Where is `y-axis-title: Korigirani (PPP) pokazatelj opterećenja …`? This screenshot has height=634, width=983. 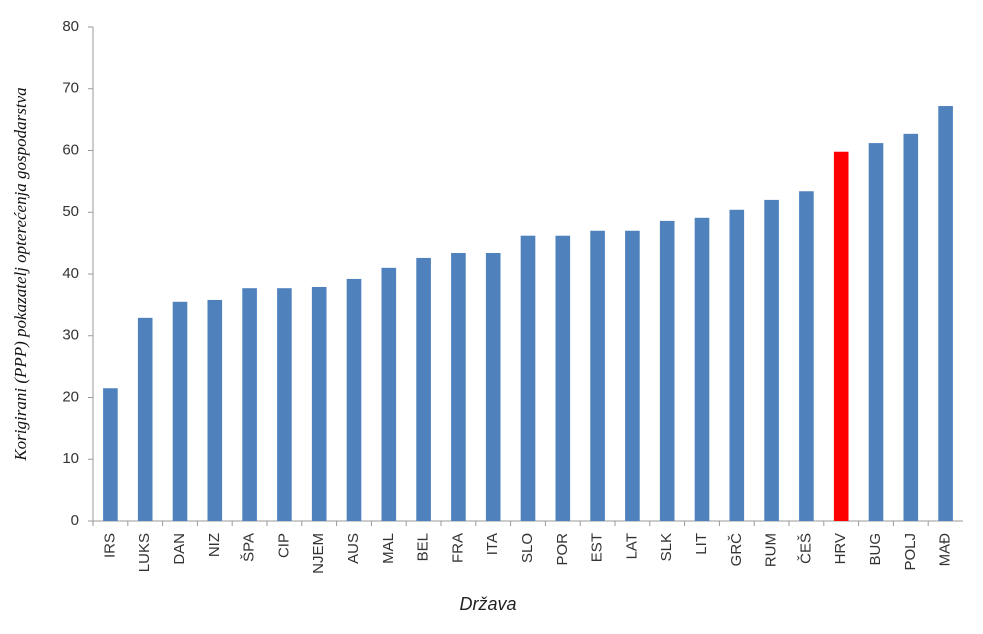
y-axis-title: Korigirani (PPP) pokazatelj opterećenja … is located at coordinates (20, 274).